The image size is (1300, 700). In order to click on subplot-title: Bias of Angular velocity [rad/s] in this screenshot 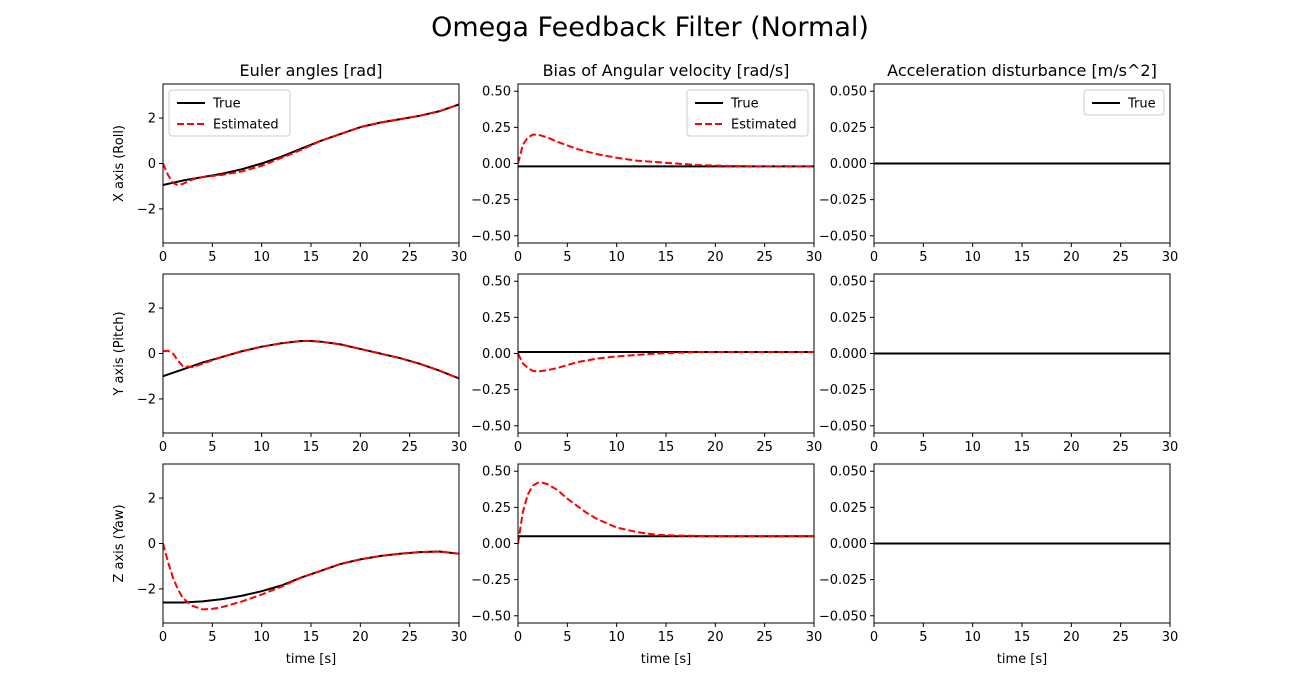, I will do `click(666, 70)`.